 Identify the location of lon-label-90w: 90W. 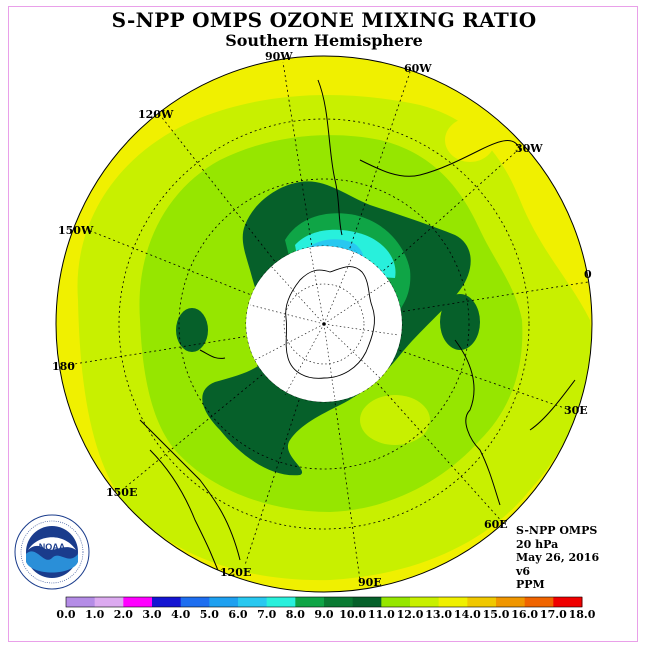
(279, 56).